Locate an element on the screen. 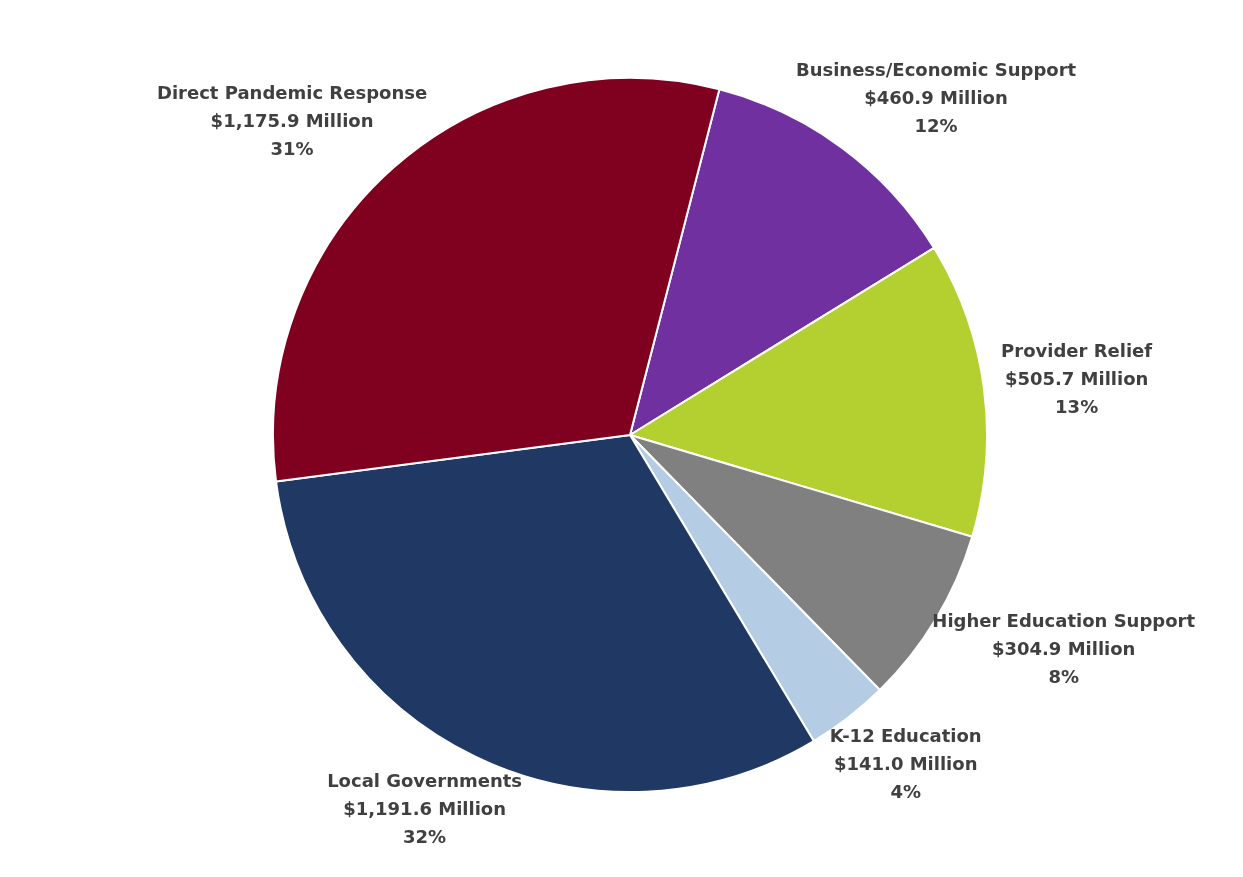 The width and height of the screenshot is (1243, 877). data-label: $505.7 Million 13% is located at coordinates (1076, 393).